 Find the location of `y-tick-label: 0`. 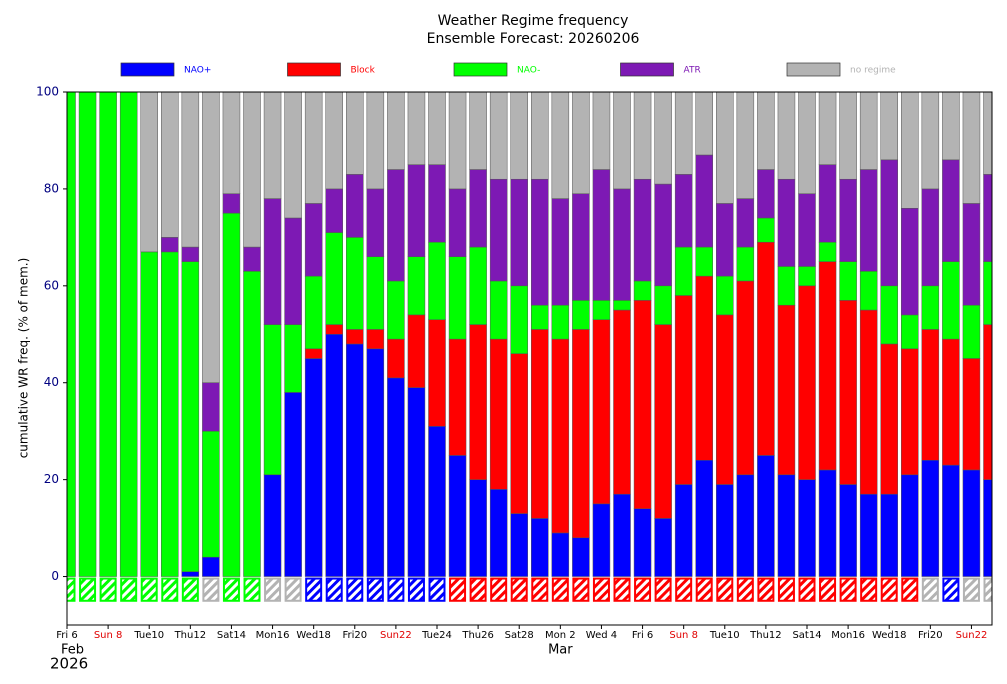

y-tick-label: 0 is located at coordinates (55, 576).